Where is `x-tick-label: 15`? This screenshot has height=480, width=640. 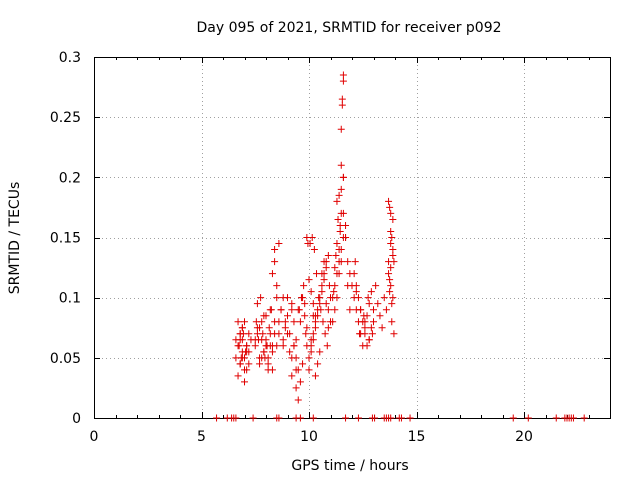
x-tick-label: 15 is located at coordinates (417, 437).